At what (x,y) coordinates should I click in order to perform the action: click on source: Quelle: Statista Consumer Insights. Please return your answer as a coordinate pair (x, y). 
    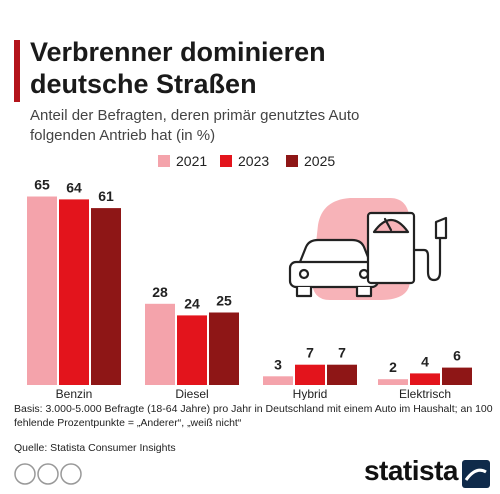
    Looking at the image, I should click on (95, 448).